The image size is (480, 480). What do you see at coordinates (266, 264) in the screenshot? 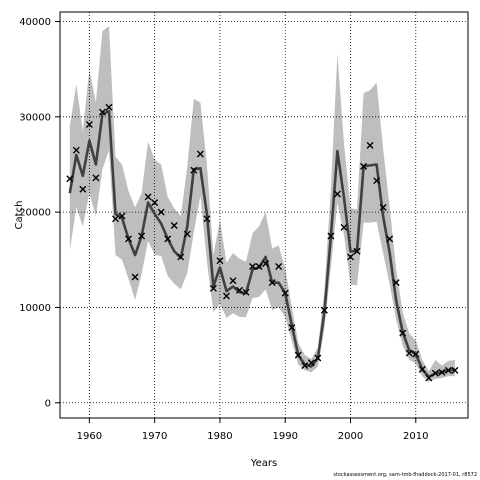
I see `observed-point-1987` at bounding box center [266, 264].